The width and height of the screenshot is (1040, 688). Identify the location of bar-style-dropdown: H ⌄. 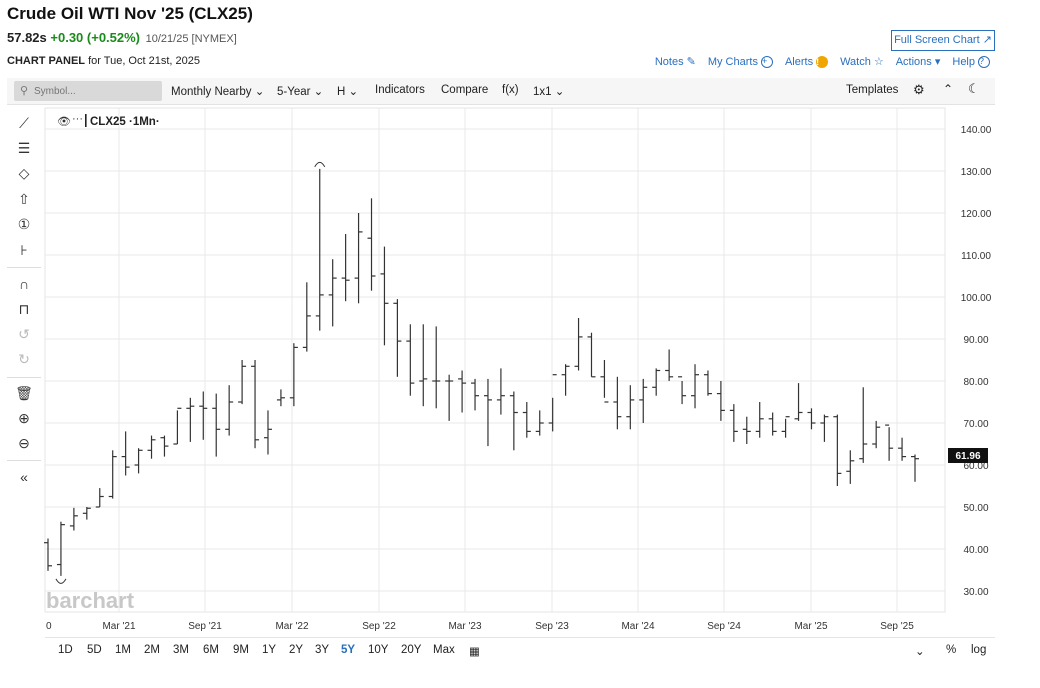
(347, 91).